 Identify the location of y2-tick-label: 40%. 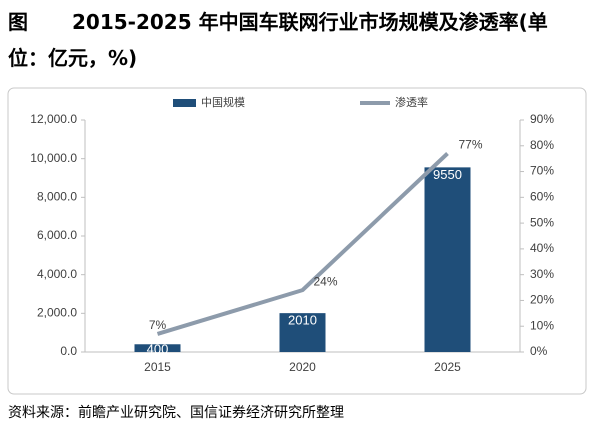
(542, 248).